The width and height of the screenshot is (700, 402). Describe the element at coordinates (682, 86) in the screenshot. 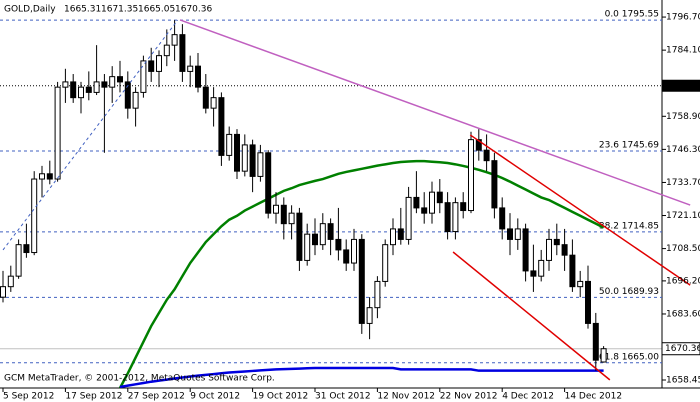

I see `marked-level-label: 1770.54` at that location.